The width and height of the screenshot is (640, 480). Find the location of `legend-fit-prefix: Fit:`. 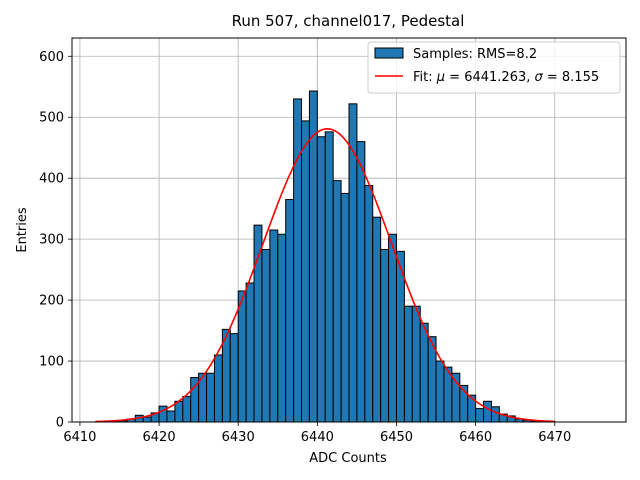

legend-fit-prefix: Fit: is located at coordinates (425, 77).